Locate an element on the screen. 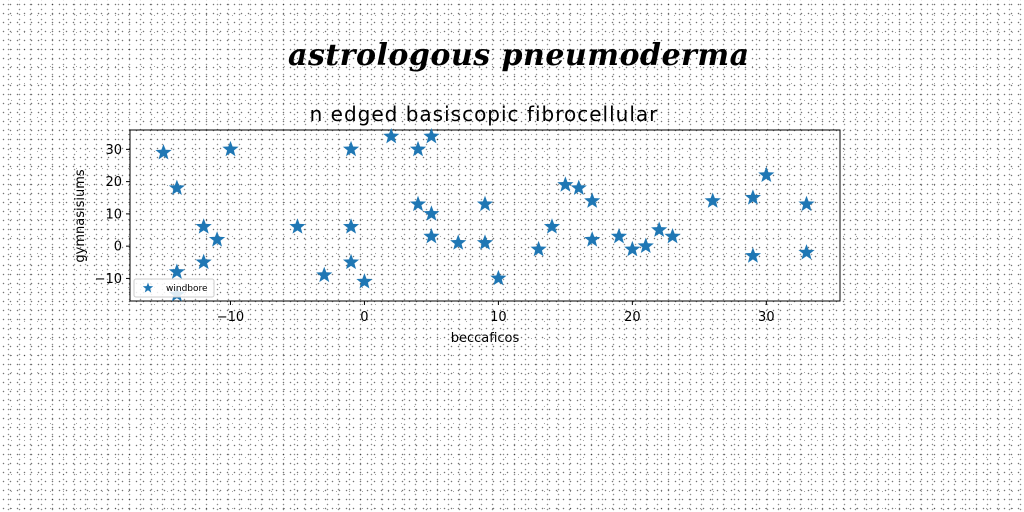  y-tick-label: 10 is located at coordinates (113, 214).